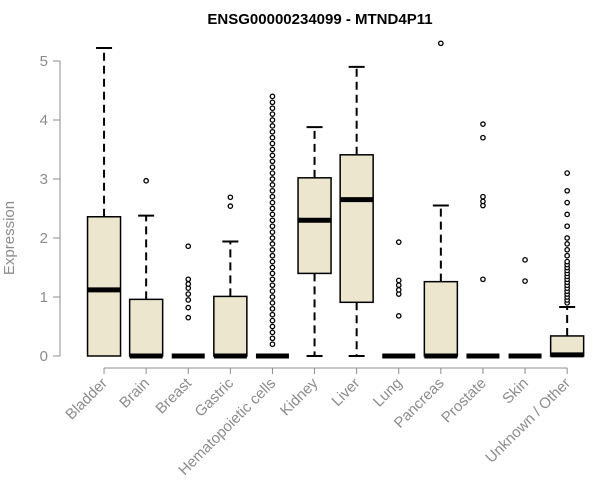  Describe the element at coordinates (44, 120) in the screenshot. I see `y-tick-label: 4` at that location.